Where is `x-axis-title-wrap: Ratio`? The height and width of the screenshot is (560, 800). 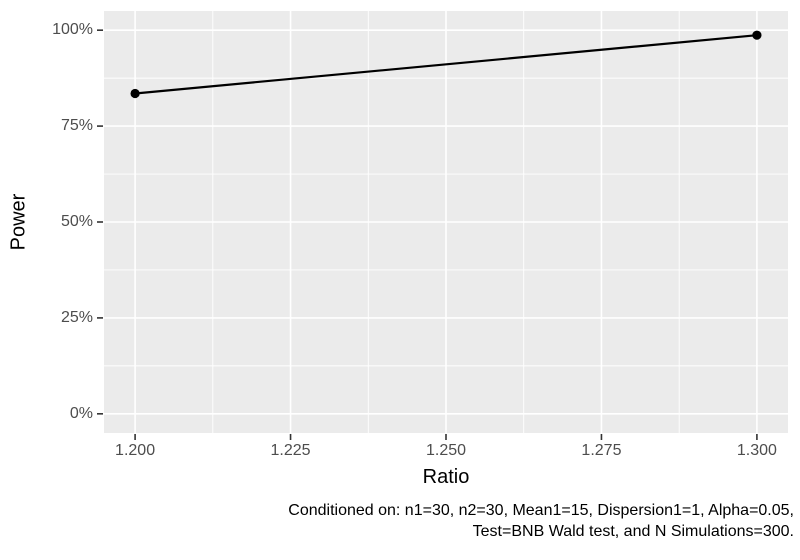 x-axis-title-wrap: Ratio is located at coordinates (446, 477).